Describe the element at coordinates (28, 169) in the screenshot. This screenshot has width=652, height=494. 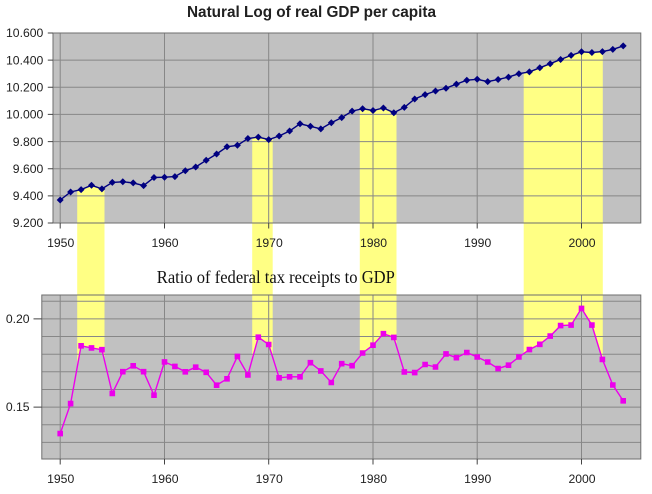
I see `svg-text: 9.600` at that location.